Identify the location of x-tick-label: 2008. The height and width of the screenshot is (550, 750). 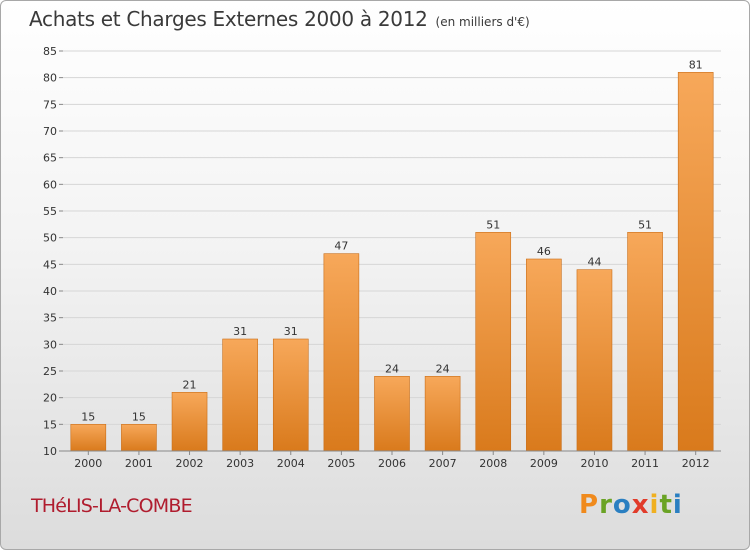
(493, 463).